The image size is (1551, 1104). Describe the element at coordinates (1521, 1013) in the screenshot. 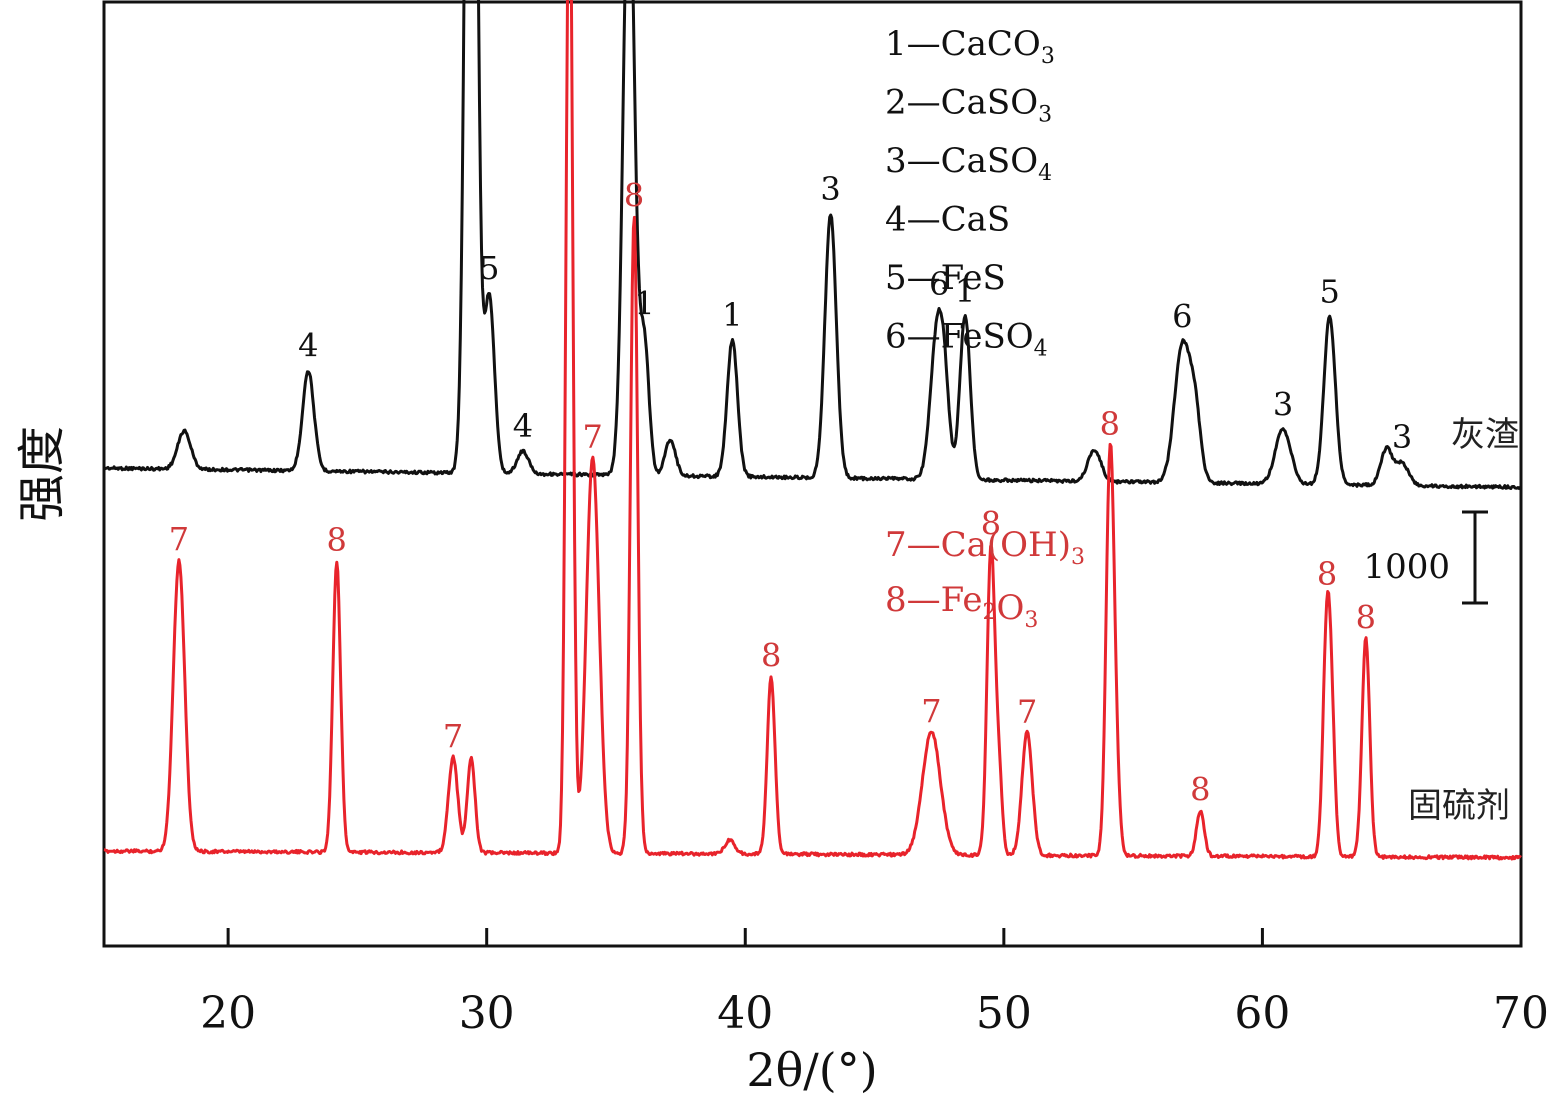

I see `x-tick-label: 70` at that location.